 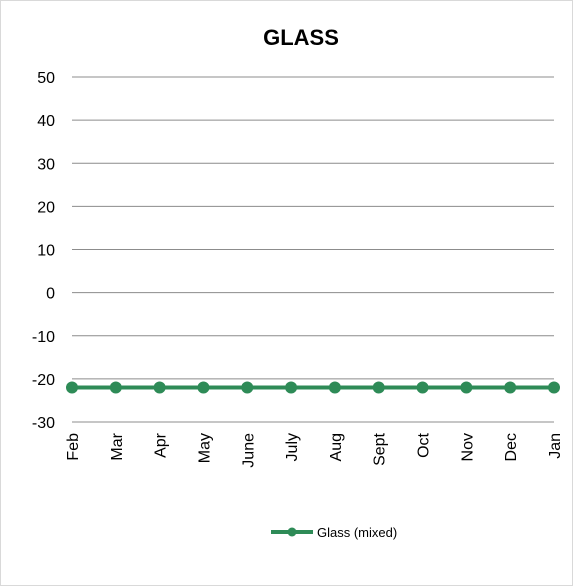 What do you see at coordinates (424, 444) in the screenshot?
I see `x-tick-label: Oct` at bounding box center [424, 444].